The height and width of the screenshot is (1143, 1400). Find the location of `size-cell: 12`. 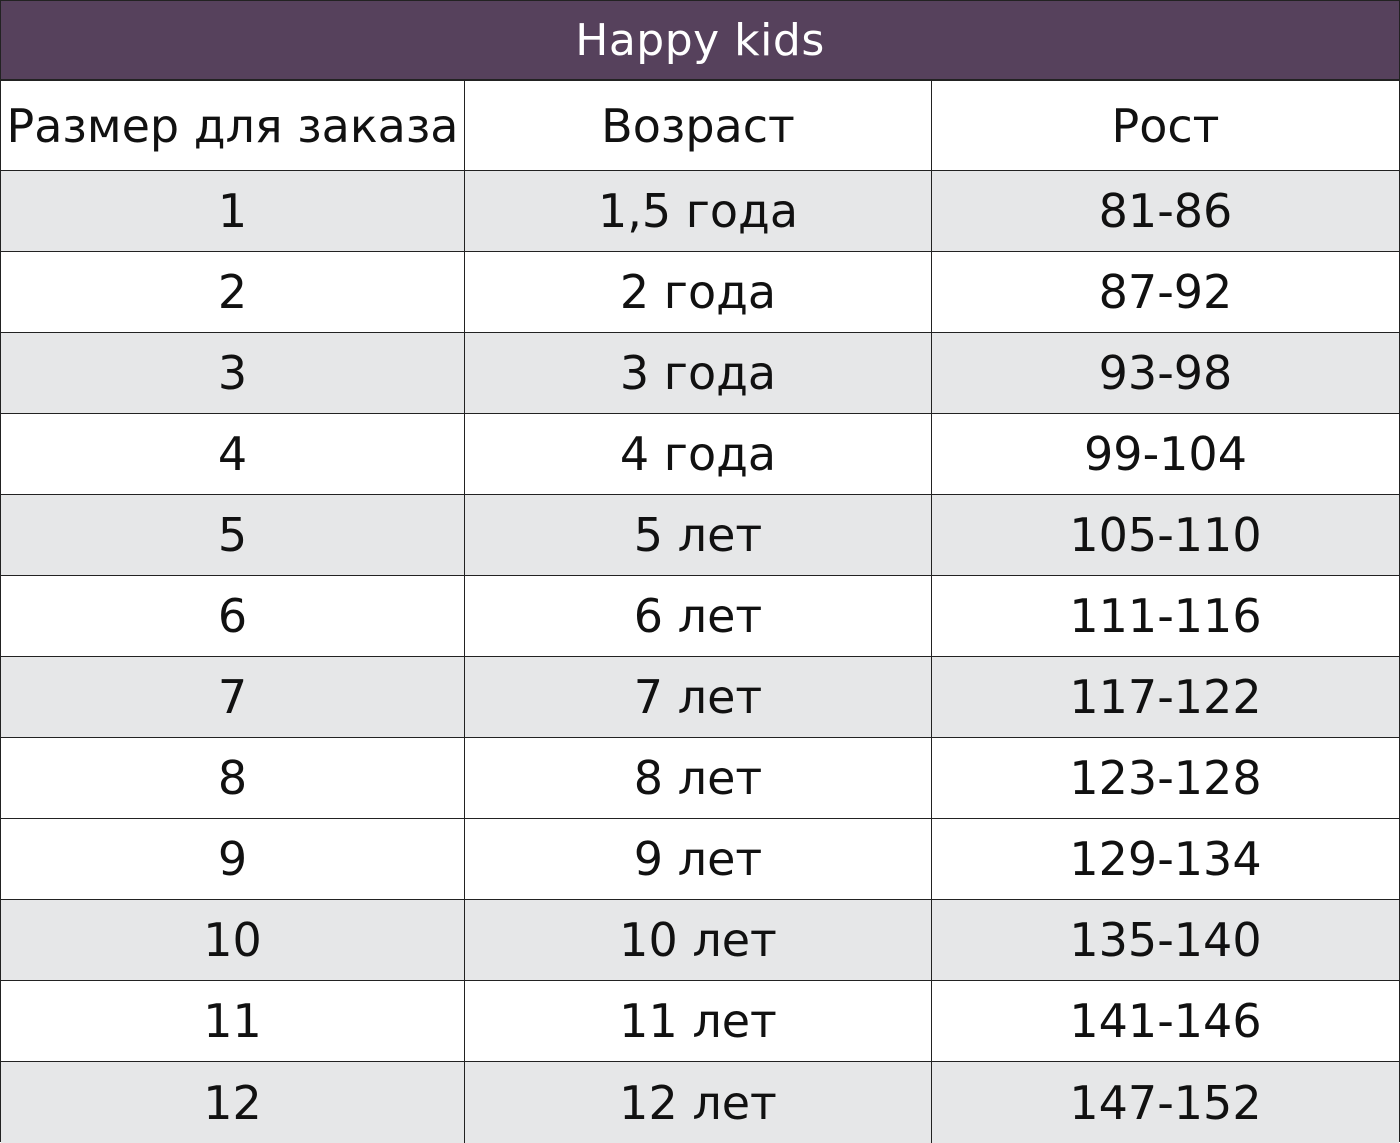

size-cell: 12 is located at coordinates (233, 1102).